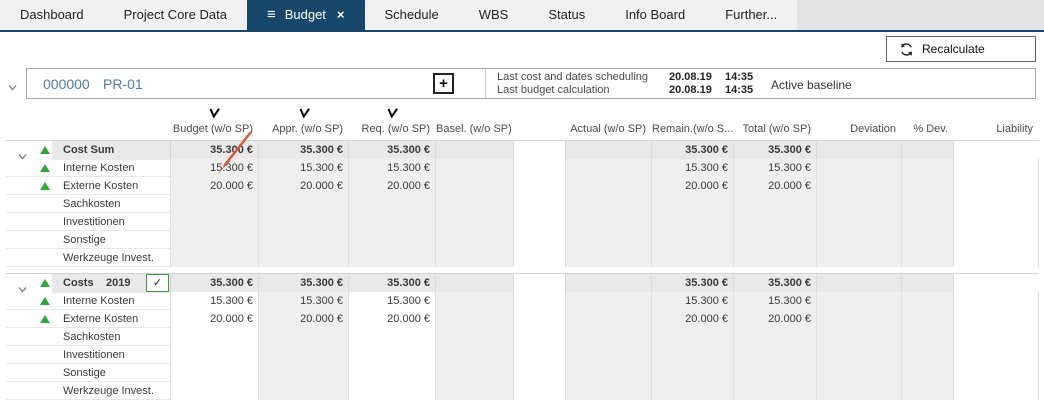 The width and height of the screenshot is (1044, 412). I want to click on col-actual: Actual (w/o SP), so click(608, 129).